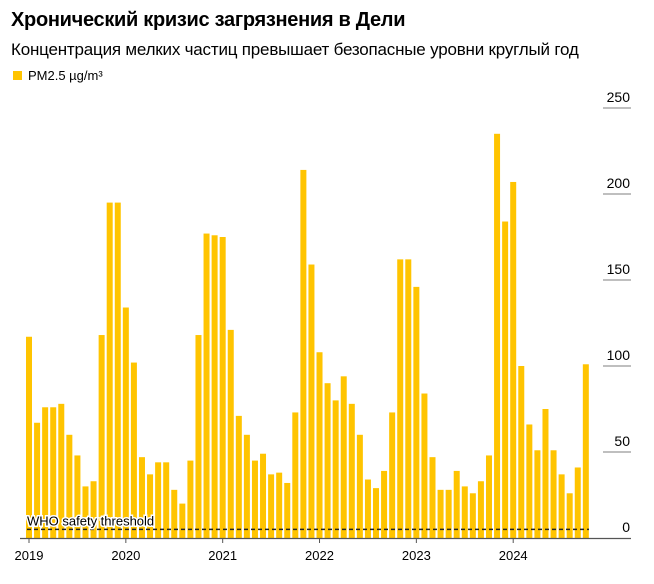  Describe the element at coordinates (29, 555) in the screenshot. I see `x-tick-label: 2019` at that location.